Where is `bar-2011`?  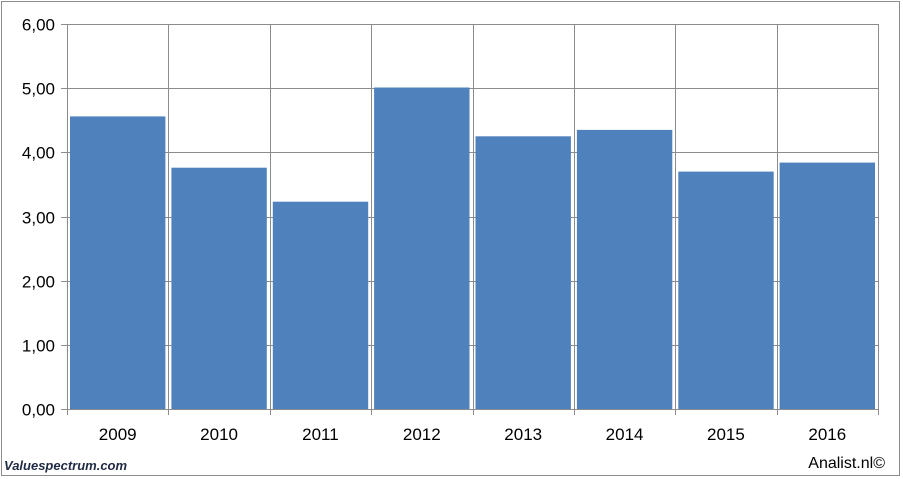
bar-2011 is located at coordinates (320, 305).